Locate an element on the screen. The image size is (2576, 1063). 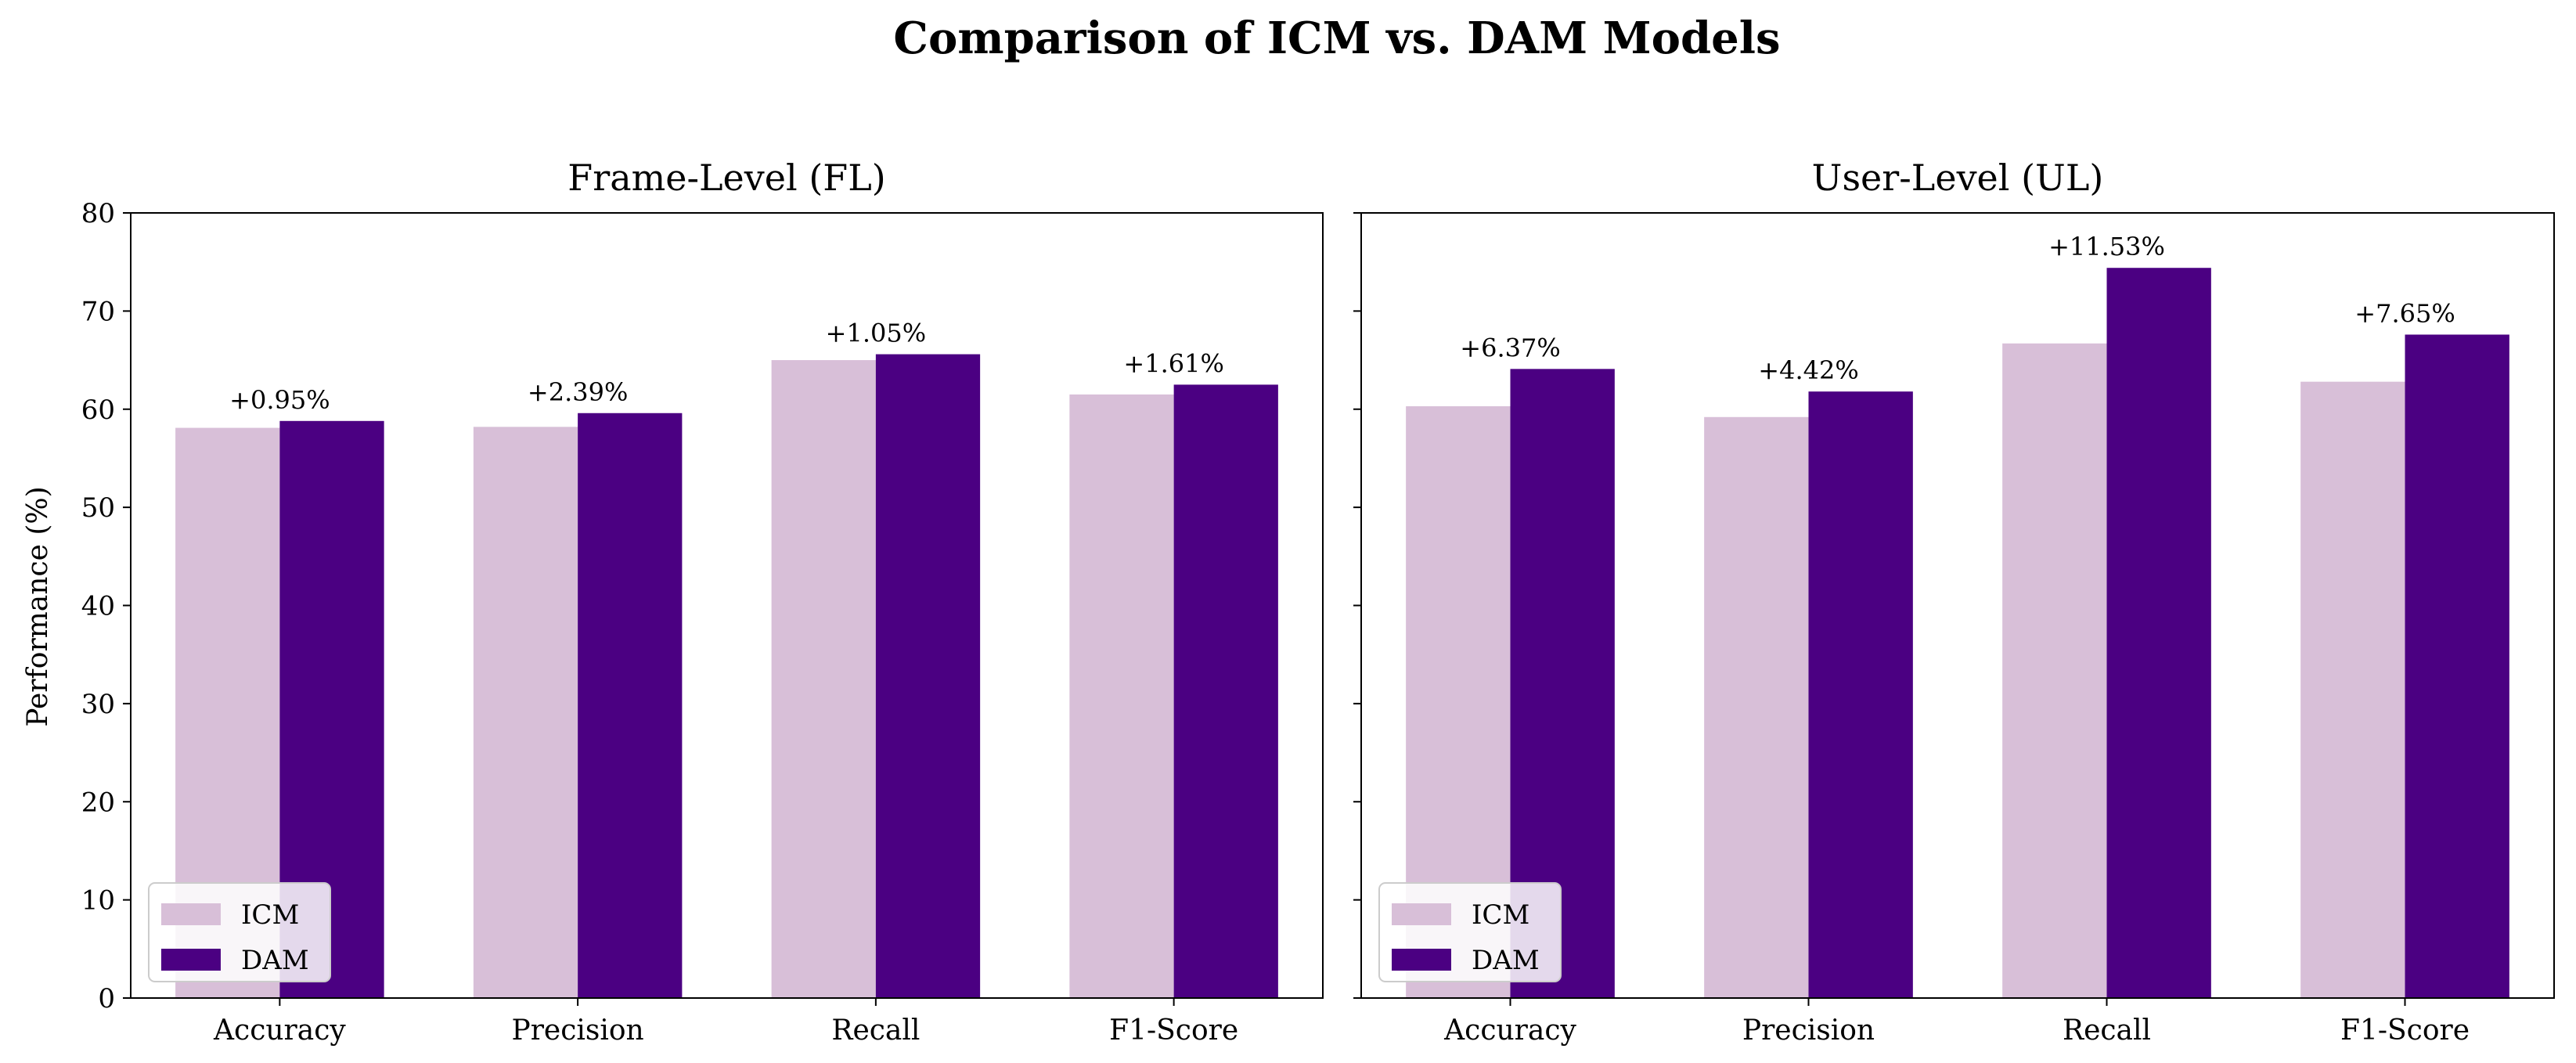
fl-x-tick-label-recall: Recall is located at coordinates (875, 1030).